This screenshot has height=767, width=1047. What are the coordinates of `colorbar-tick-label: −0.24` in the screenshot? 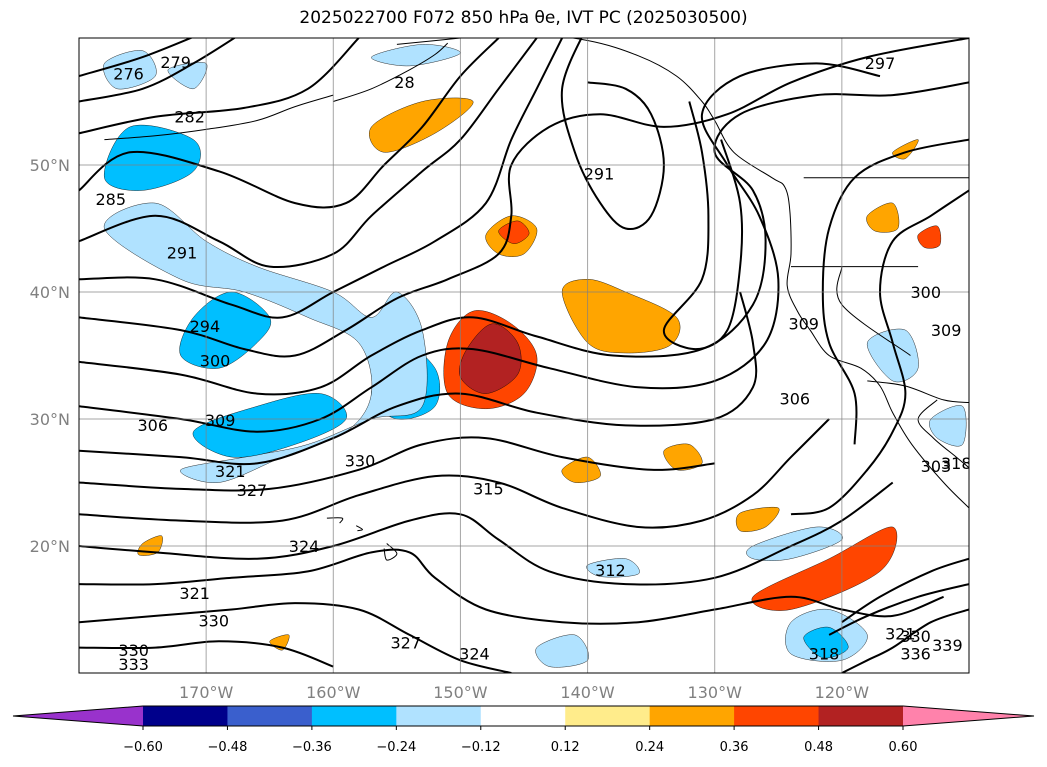 It's located at (396, 747).